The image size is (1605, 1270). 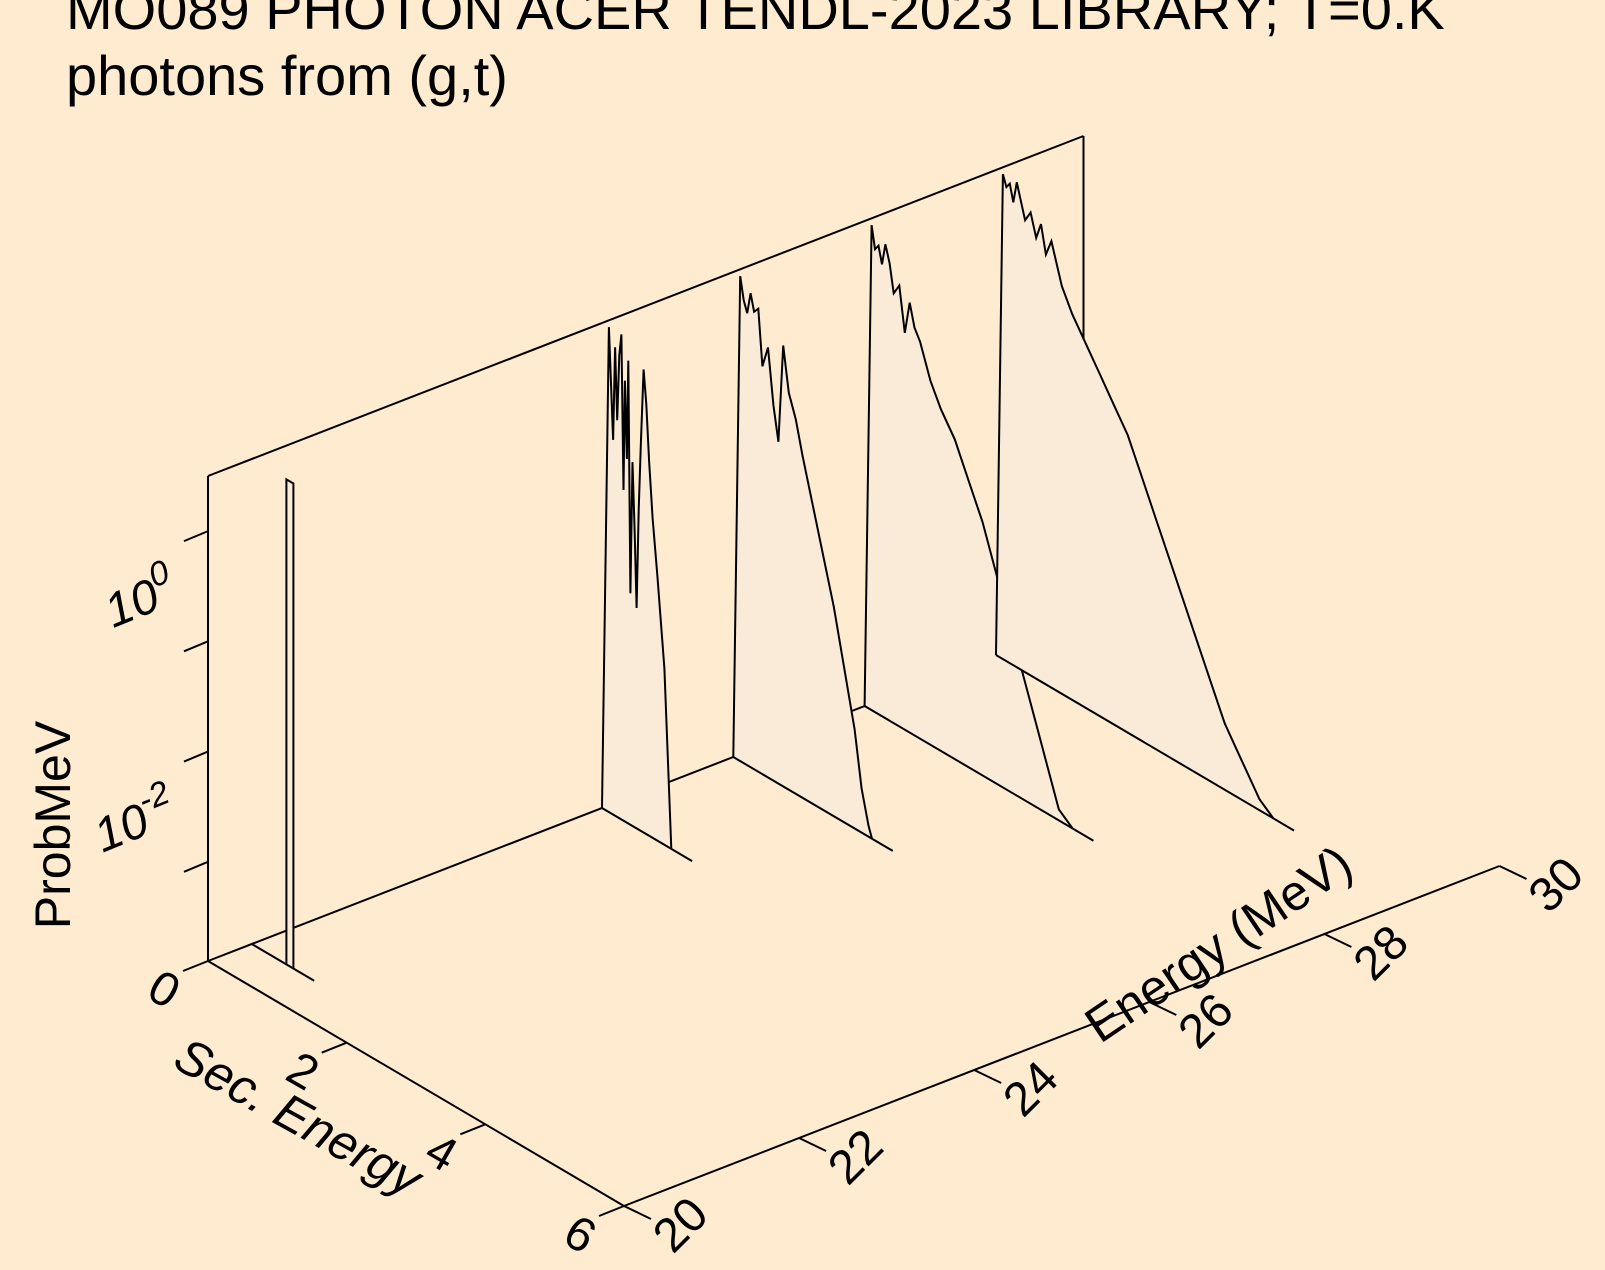 I want to click on z-axis-label: ProbMeV, so click(x=53, y=824).